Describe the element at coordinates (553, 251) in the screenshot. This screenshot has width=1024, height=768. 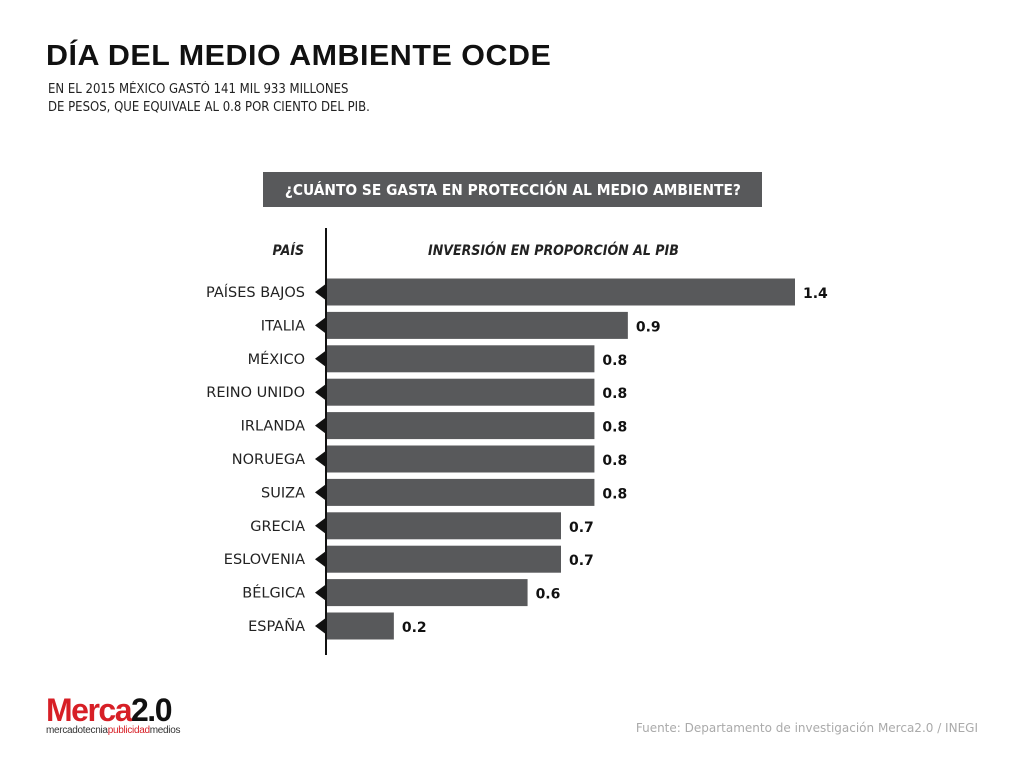
I see `value-header: INVERSIÓN EN PROPORCIÓN AL PIB` at that location.